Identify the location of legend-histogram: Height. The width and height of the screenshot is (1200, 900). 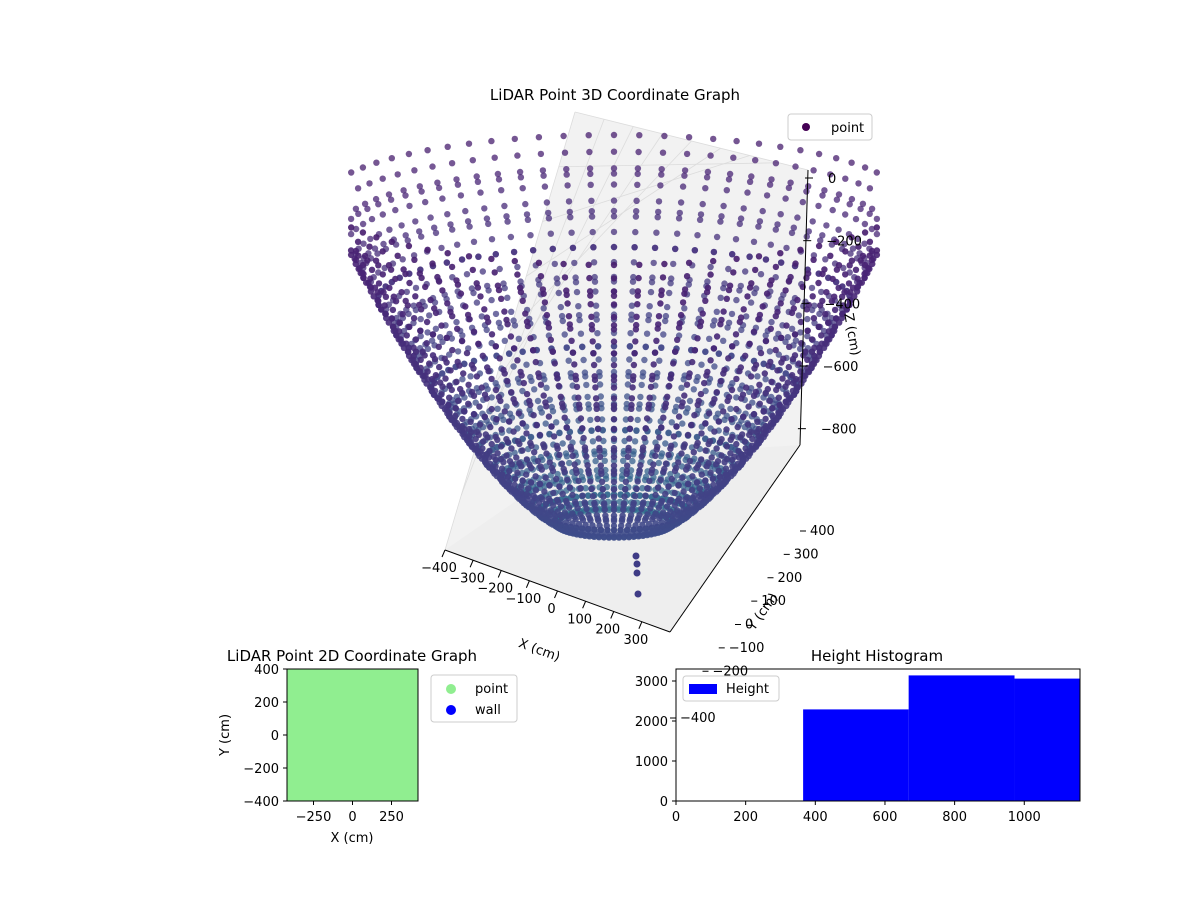
(731, 688).